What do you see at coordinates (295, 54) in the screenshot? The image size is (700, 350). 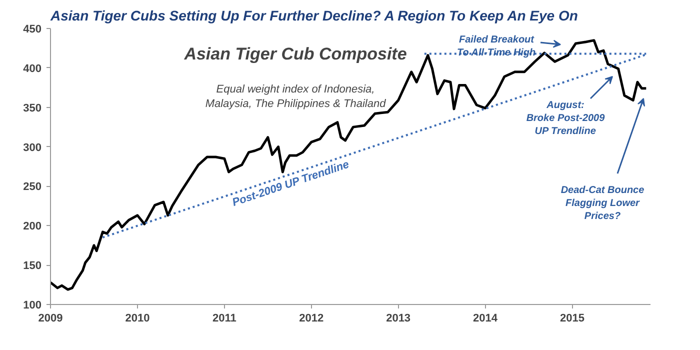 I see `text: Asian Tiger Cub Composite` at bounding box center [295, 54].